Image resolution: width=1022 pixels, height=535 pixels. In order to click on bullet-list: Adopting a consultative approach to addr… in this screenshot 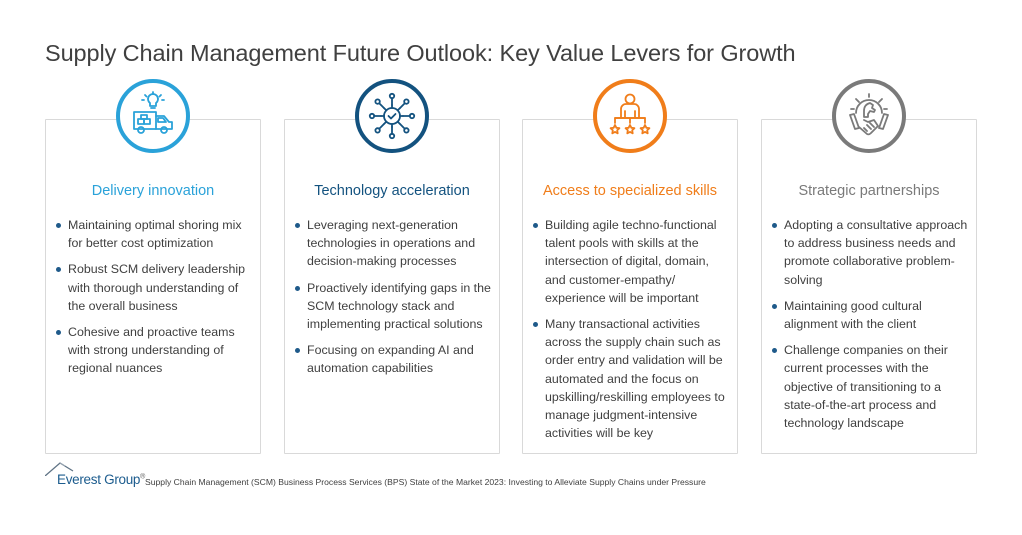, I will do `click(871, 328)`.